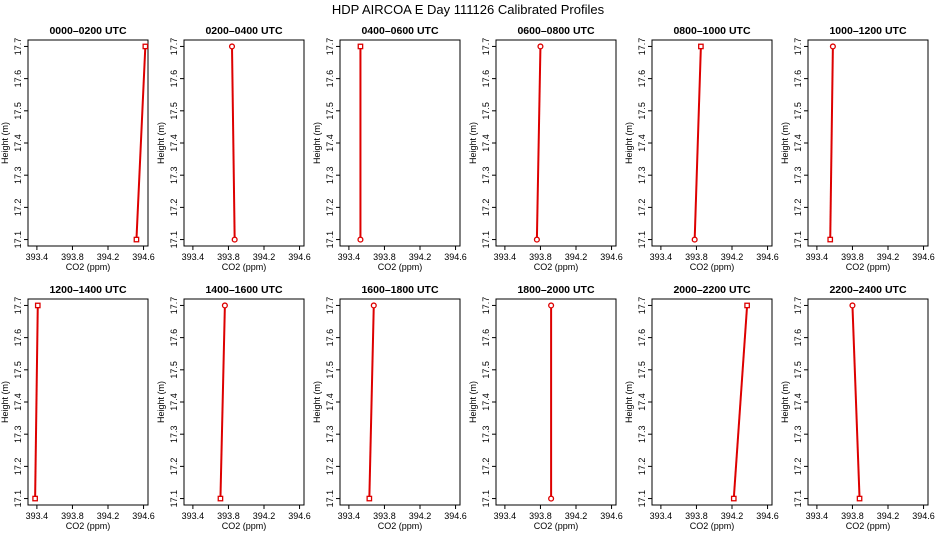 Image resolution: width=936 pixels, height=540 pixels. I want to click on panel-title: 2000–2200 UTC, so click(711, 290).